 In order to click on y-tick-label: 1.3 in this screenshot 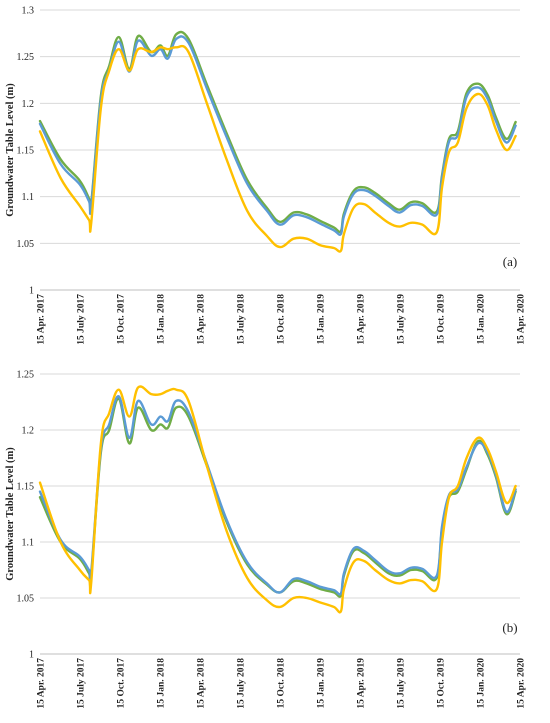, I will do `click(28, 11)`.